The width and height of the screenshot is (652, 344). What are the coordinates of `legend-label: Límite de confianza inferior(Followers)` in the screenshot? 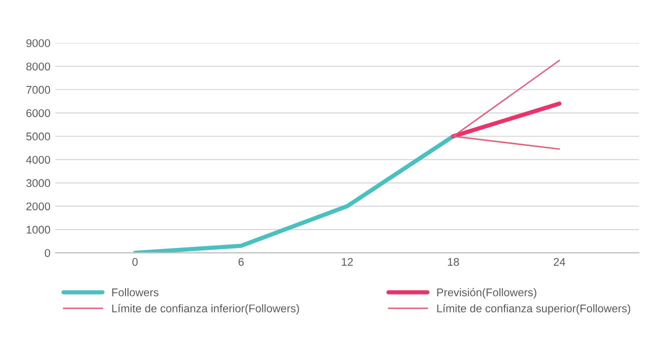 It's located at (205, 309).